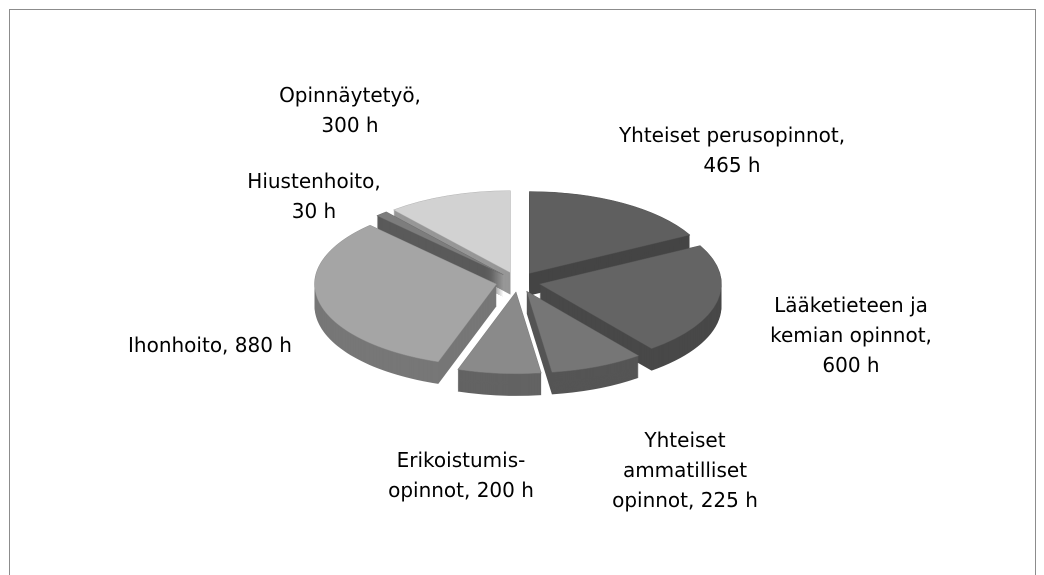 The height and width of the screenshot is (575, 1044). I want to click on data-label: Lääketieteen ja kemian opinnot, 600 h, so click(851, 335).